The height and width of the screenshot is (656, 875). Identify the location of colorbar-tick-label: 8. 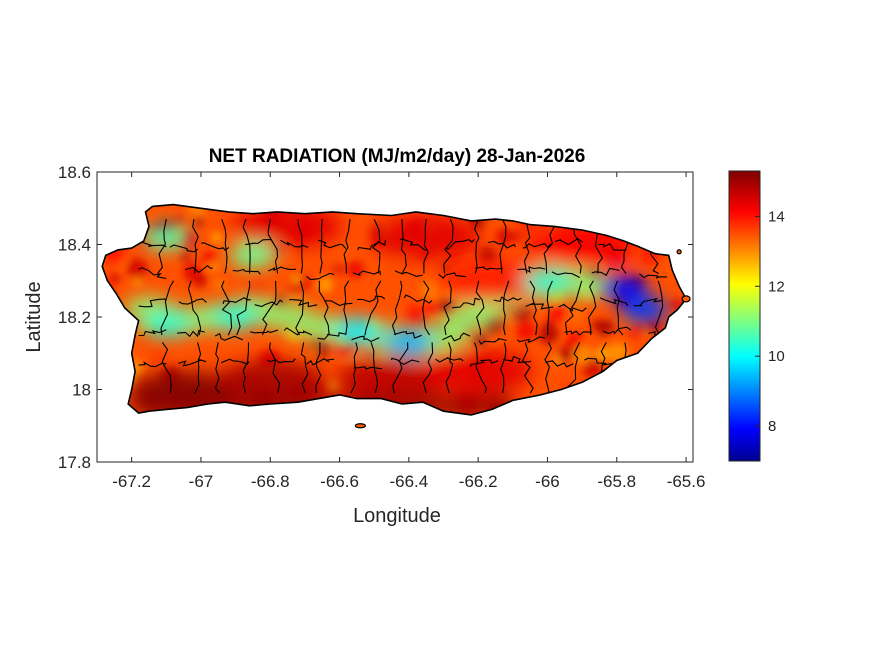
(772, 426).